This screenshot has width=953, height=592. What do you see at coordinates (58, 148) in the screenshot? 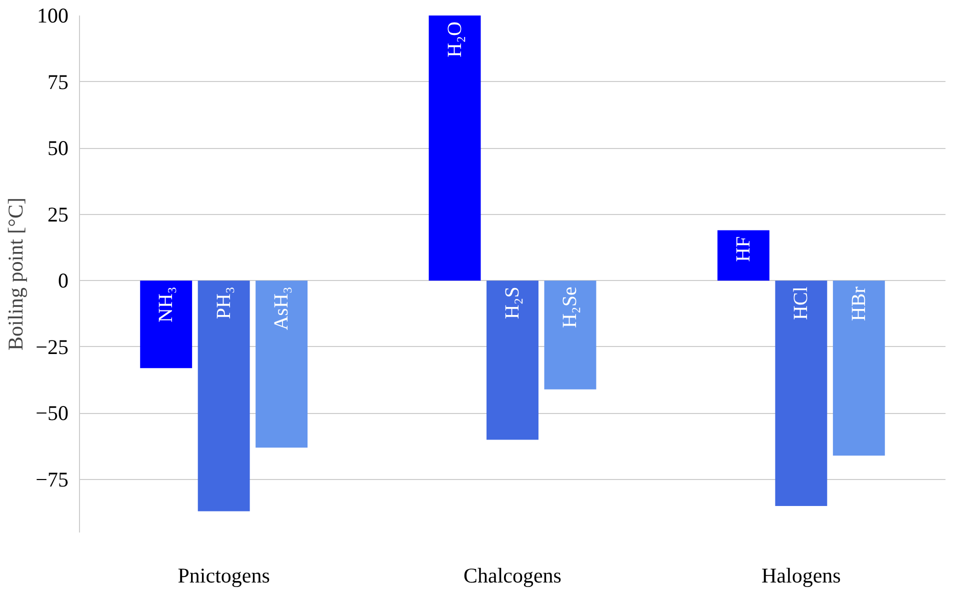
I see `y-tick-label: 50` at bounding box center [58, 148].